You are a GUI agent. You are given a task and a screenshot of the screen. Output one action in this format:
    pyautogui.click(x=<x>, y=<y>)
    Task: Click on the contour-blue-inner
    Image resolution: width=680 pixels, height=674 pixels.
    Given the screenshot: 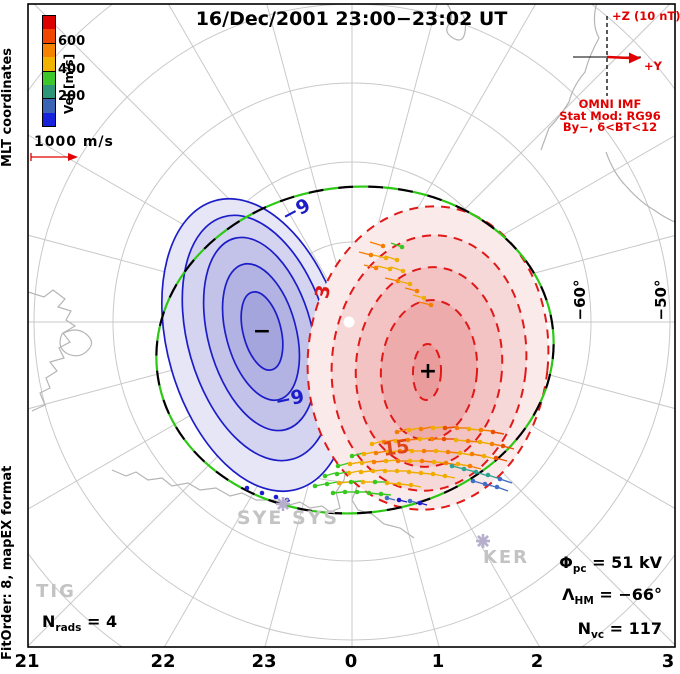 What is the action you would take?
    pyautogui.click(x=262, y=331)
    